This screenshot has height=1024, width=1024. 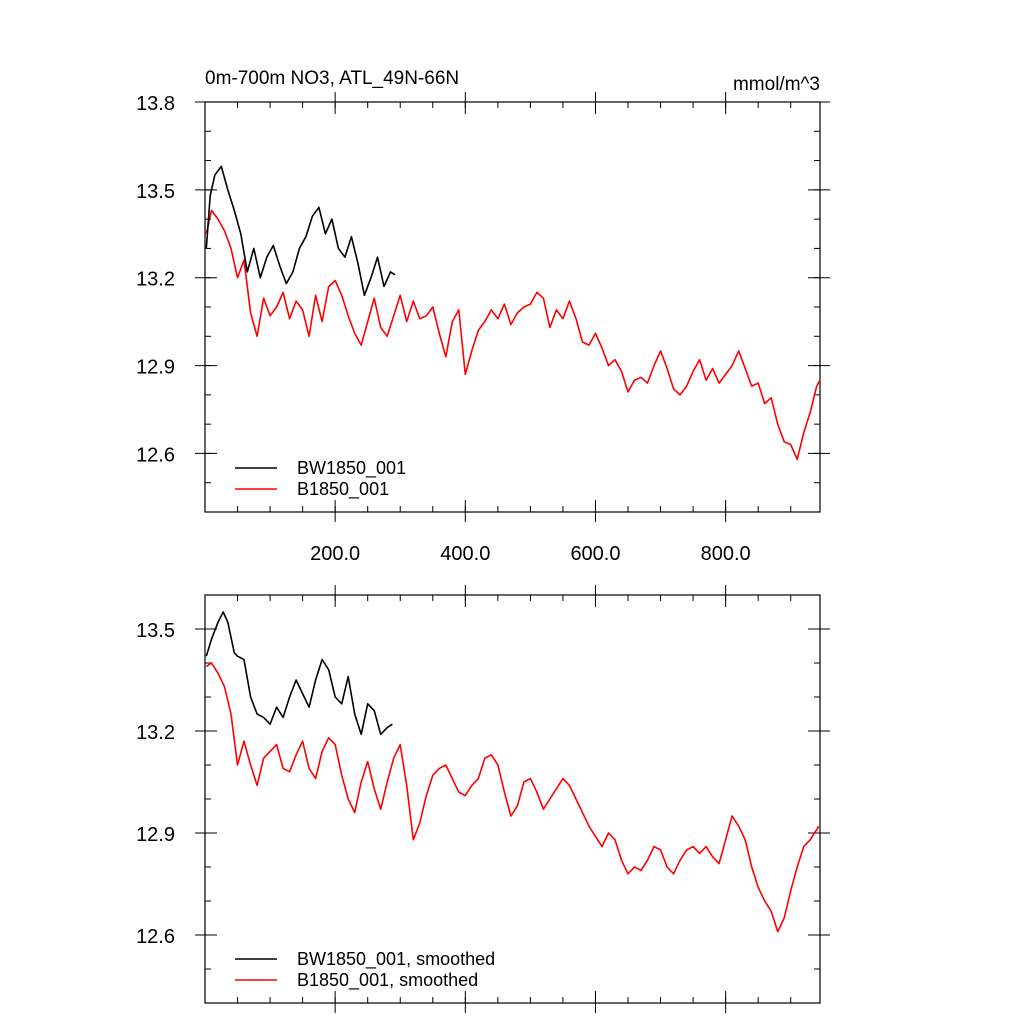 I want to click on x-tick-label: 400.0, so click(x=465, y=554).